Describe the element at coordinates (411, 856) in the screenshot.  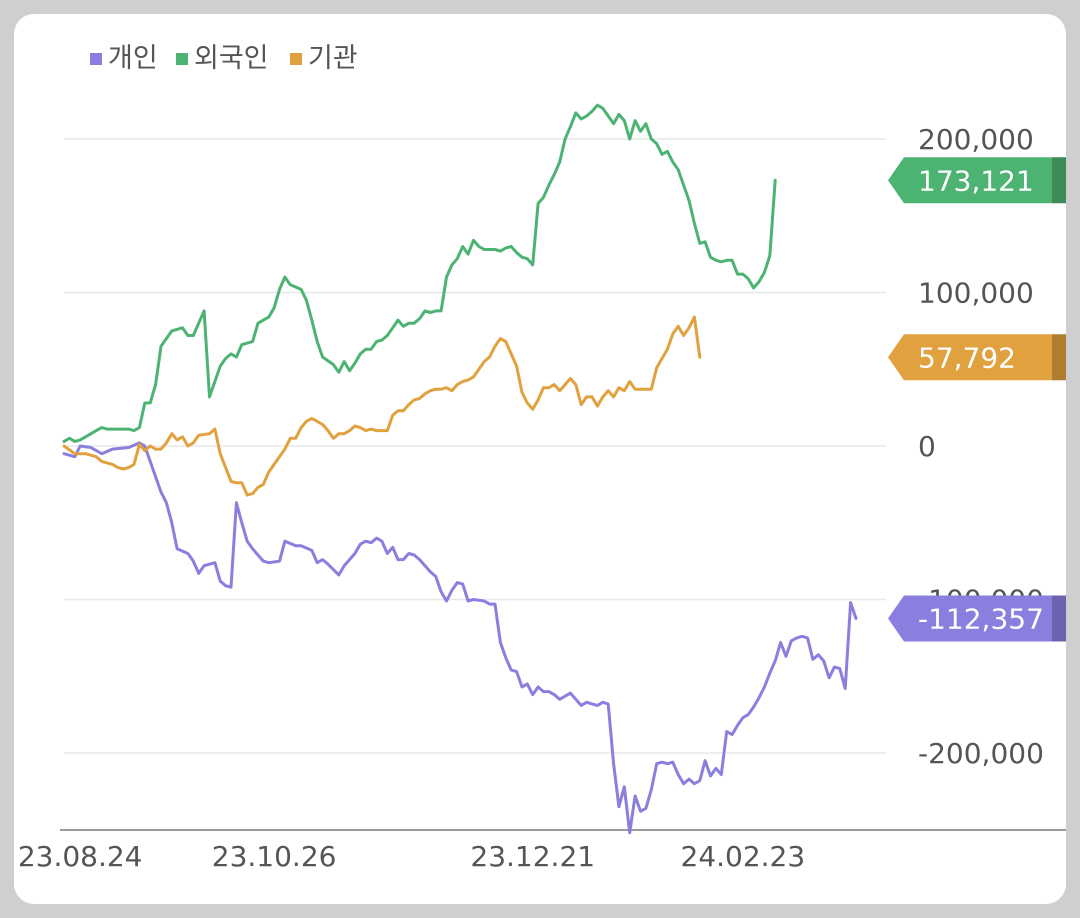
I see `x-axis-tick-labels: 23.08.24 23.10.26 23.12.21 24.02.23` at that location.